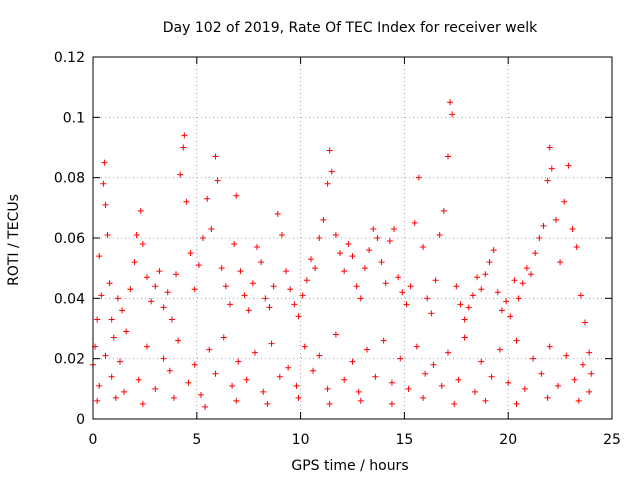 Image resolution: width=640 pixels, height=480 pixels. What do you see at coordinates (196, 440) in the screenshot?
I see `x-tick-label: 5` at bounding box center [196, 440].